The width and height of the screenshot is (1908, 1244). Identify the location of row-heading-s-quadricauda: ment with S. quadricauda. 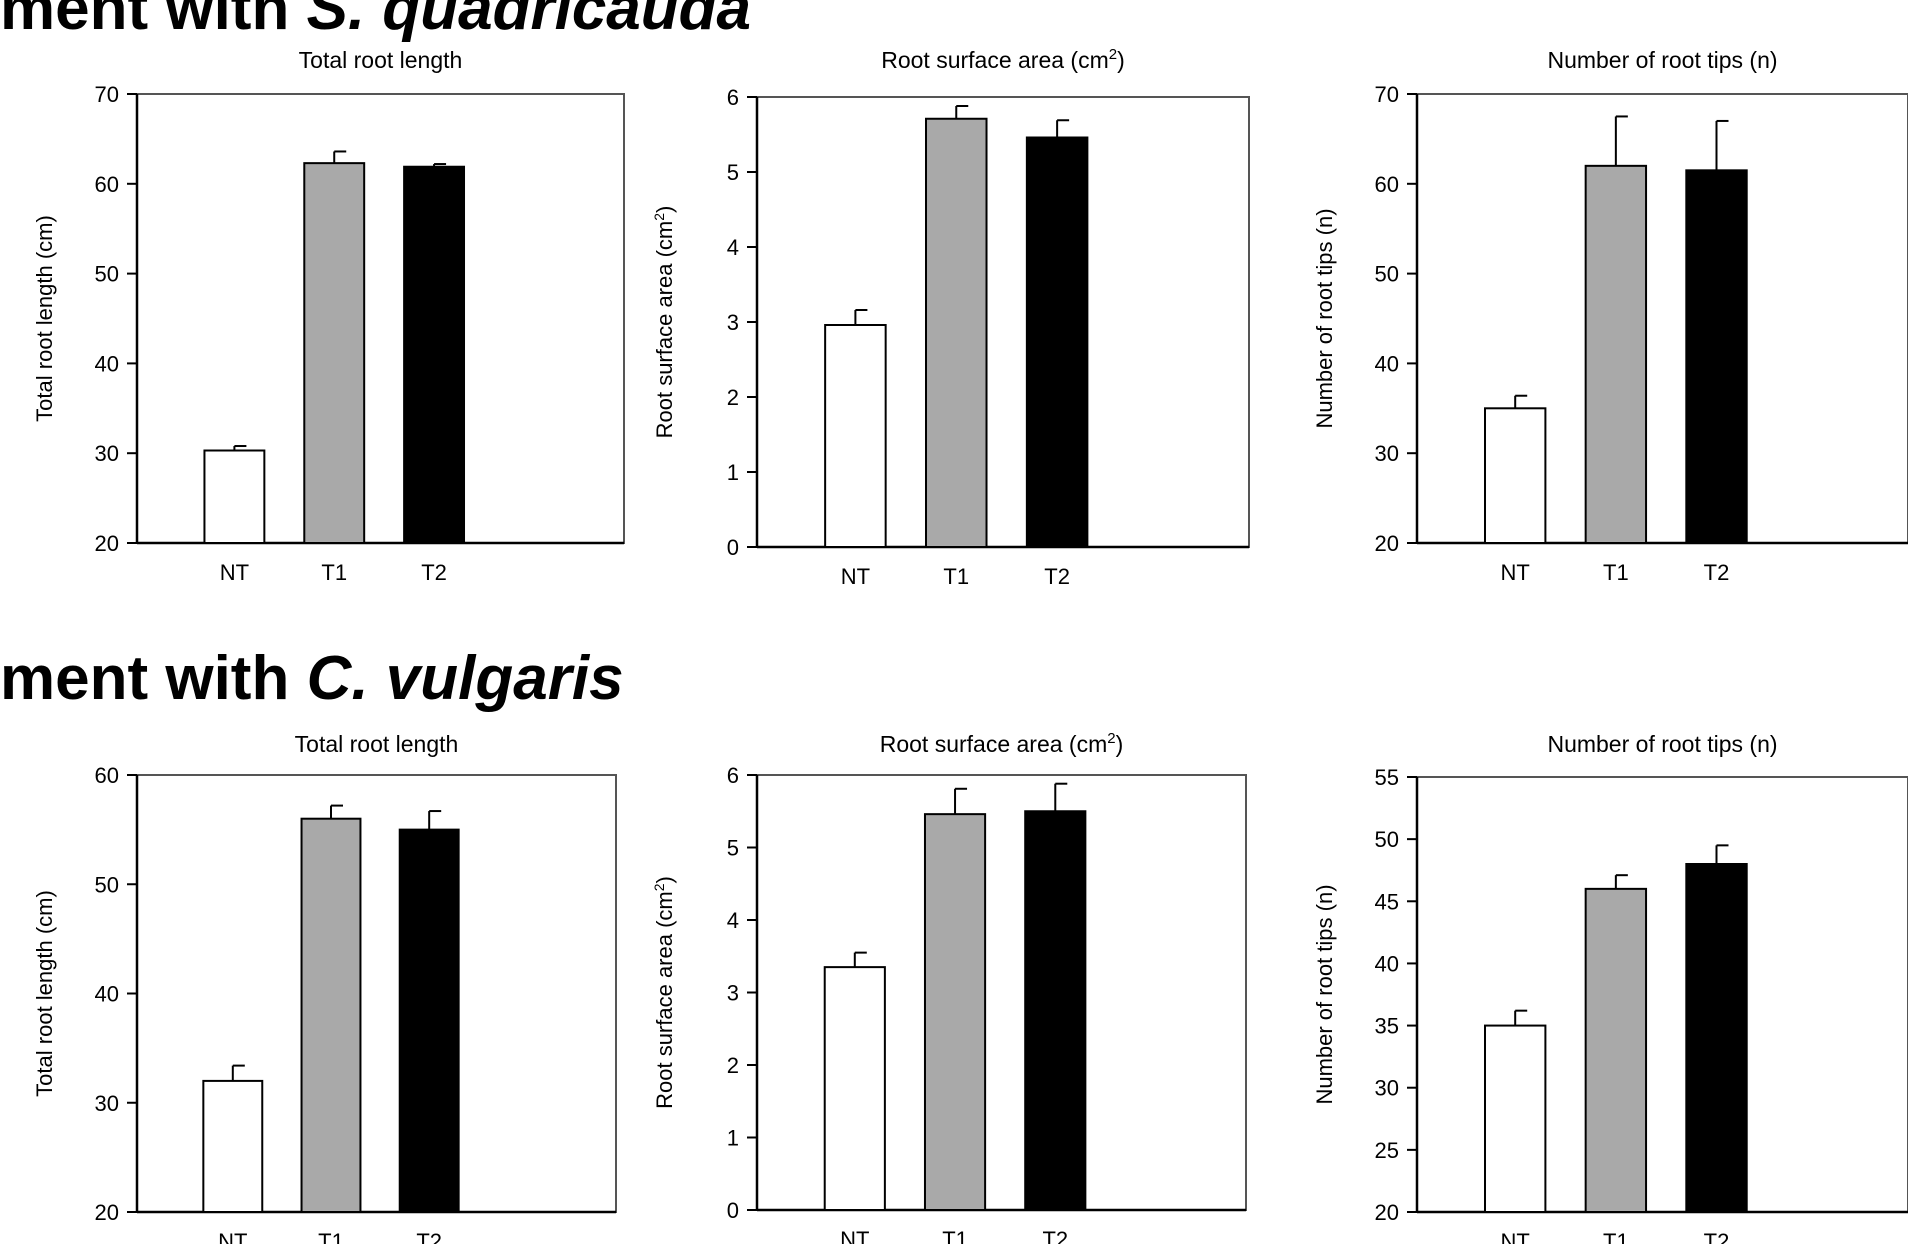
(375, 20).